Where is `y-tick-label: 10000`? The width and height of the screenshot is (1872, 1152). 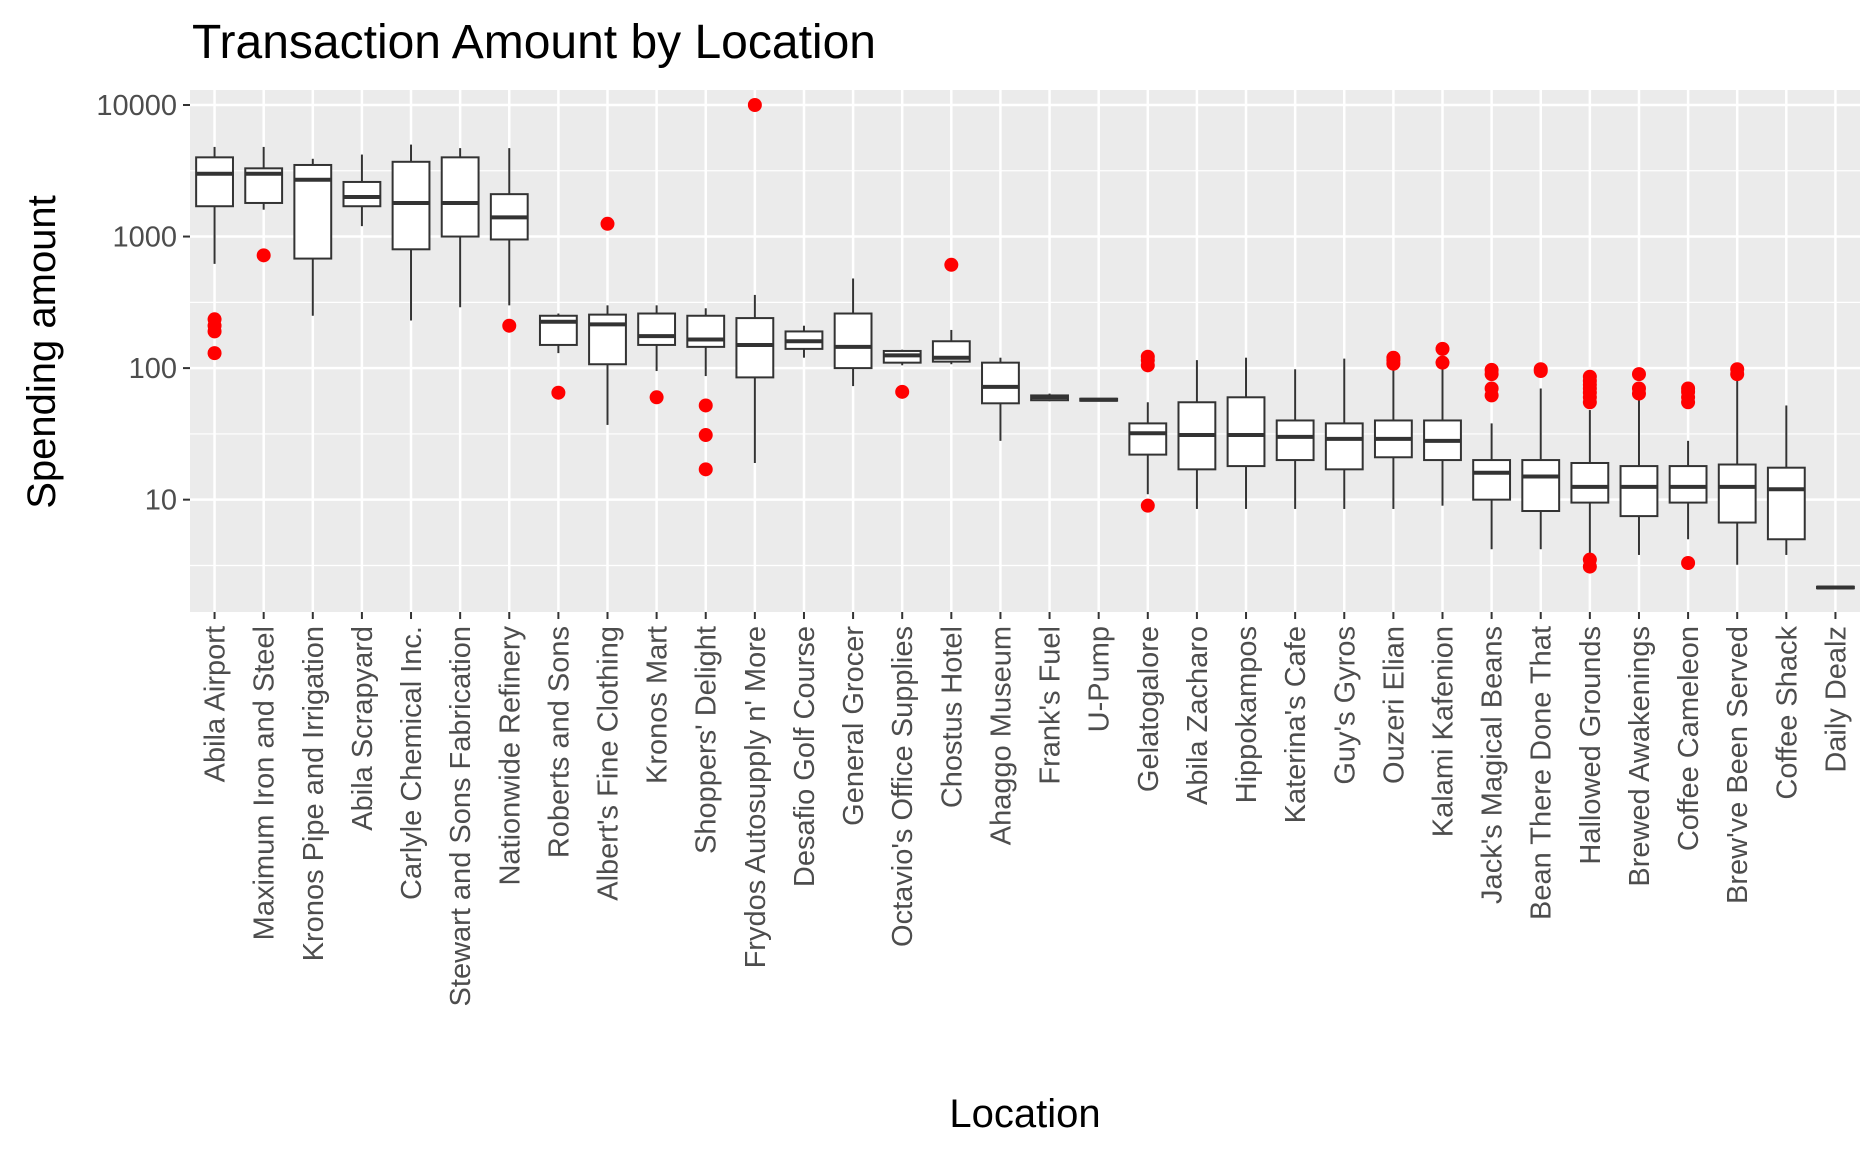
y-tick-label: 10000 is located at coordinates (136, 106).